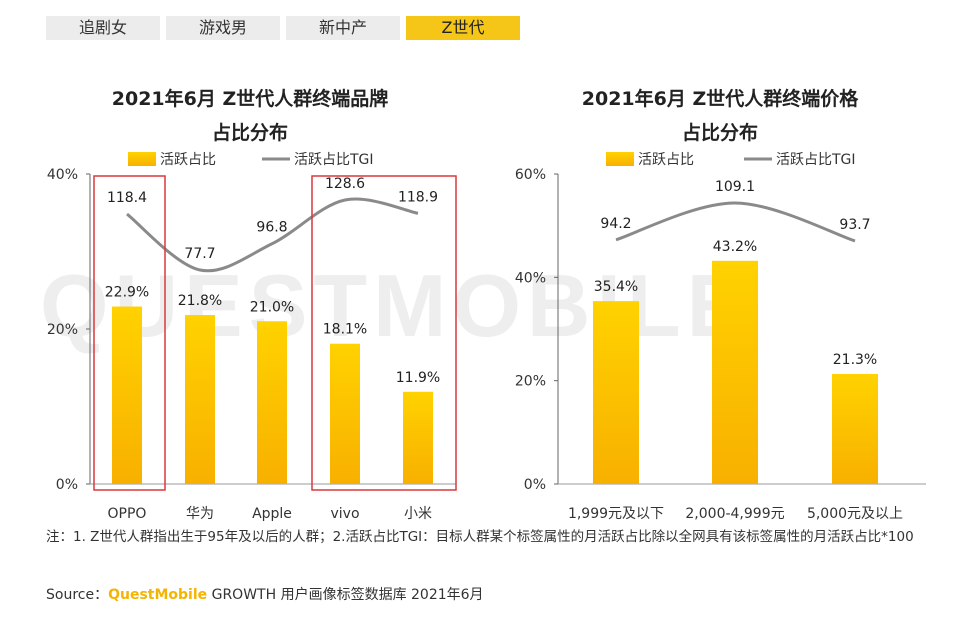 This screenshot has width=960, height=618. I want to click on chart1-x-tick-label: vivo, so click(344, 514).